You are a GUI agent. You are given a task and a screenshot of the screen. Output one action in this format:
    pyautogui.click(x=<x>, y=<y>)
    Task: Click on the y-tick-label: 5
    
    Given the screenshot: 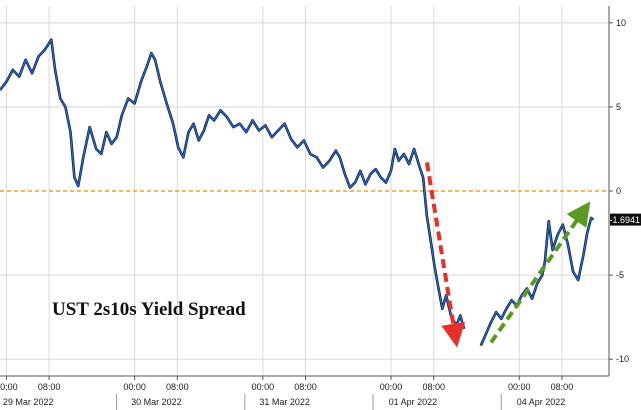 What is the action you would take?
    pyautogui.click(x=618, y=107)
    